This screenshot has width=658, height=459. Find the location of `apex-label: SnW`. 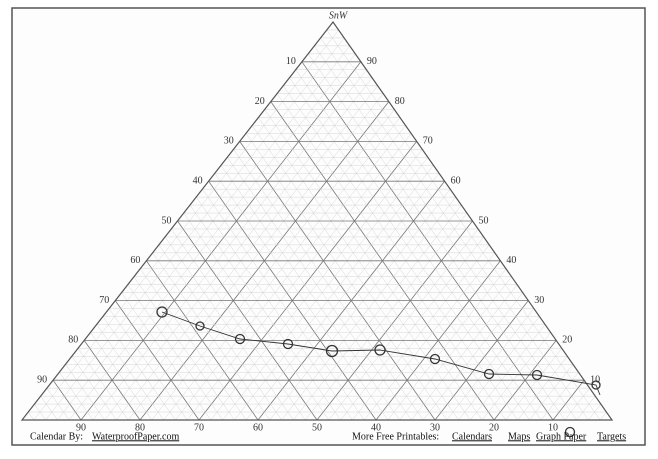

apex-label: SnW is located at coordinates (339, 15).